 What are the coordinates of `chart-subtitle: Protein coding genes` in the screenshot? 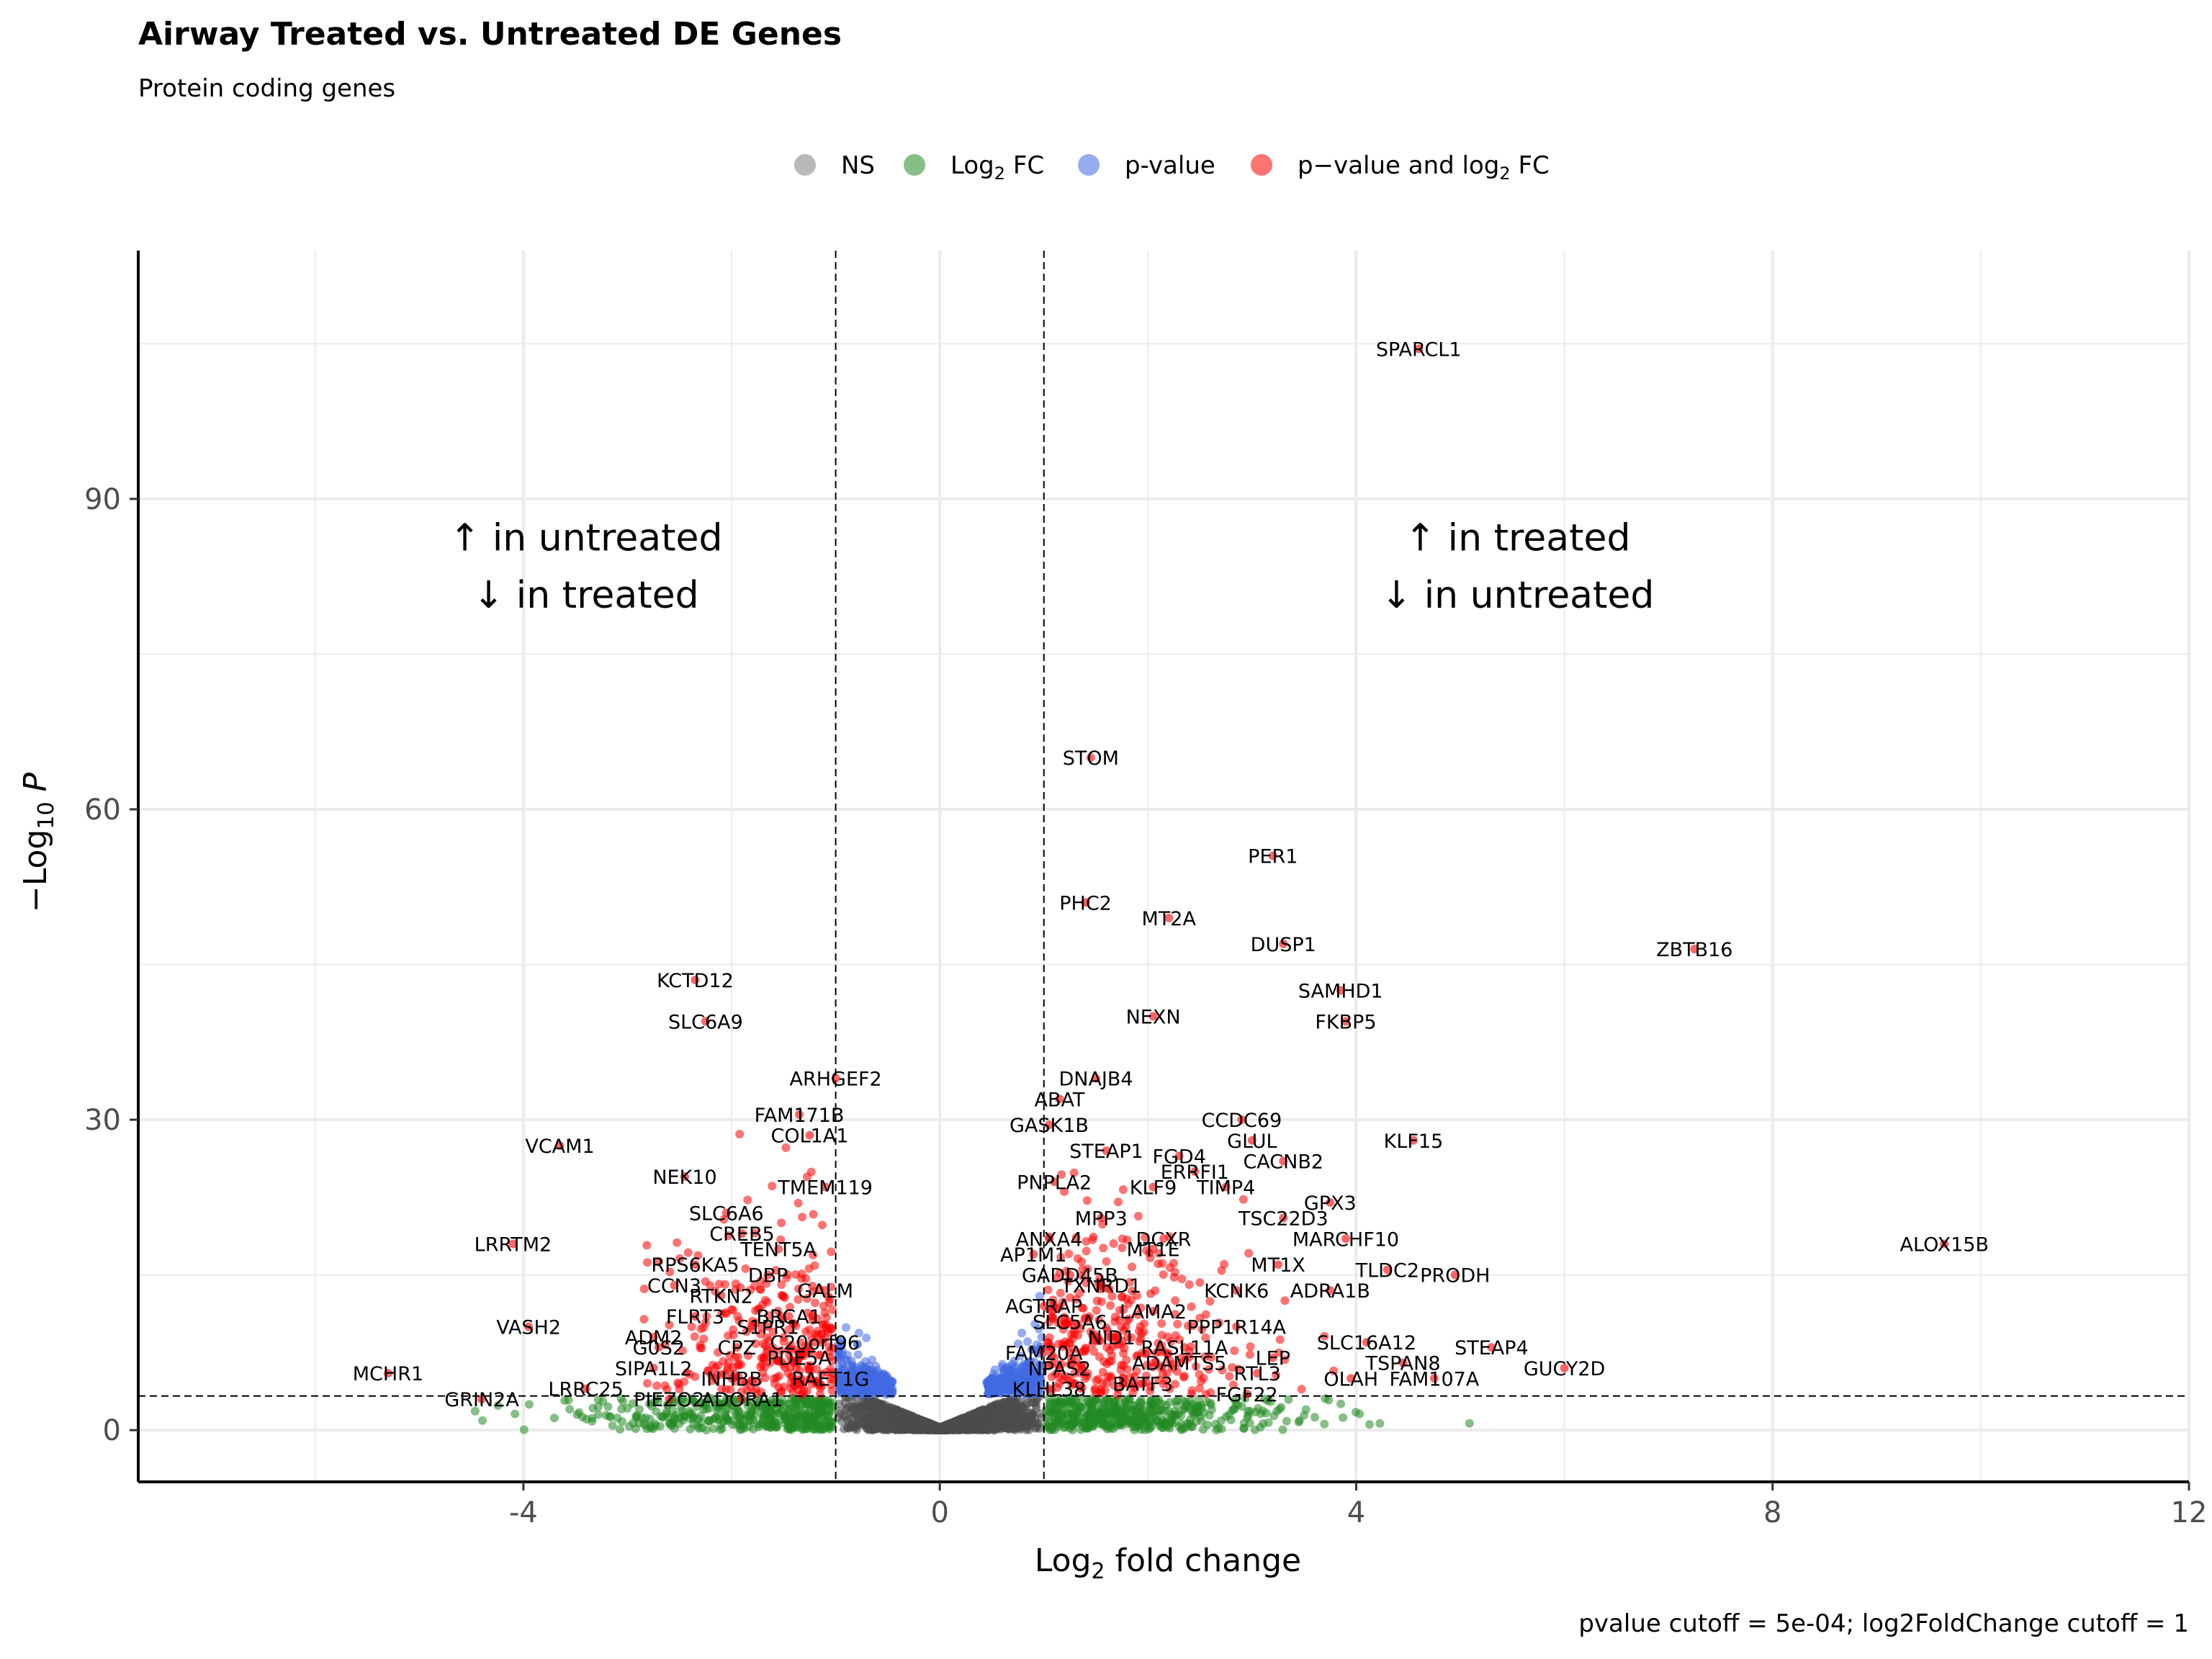 It's located at (267, 88).